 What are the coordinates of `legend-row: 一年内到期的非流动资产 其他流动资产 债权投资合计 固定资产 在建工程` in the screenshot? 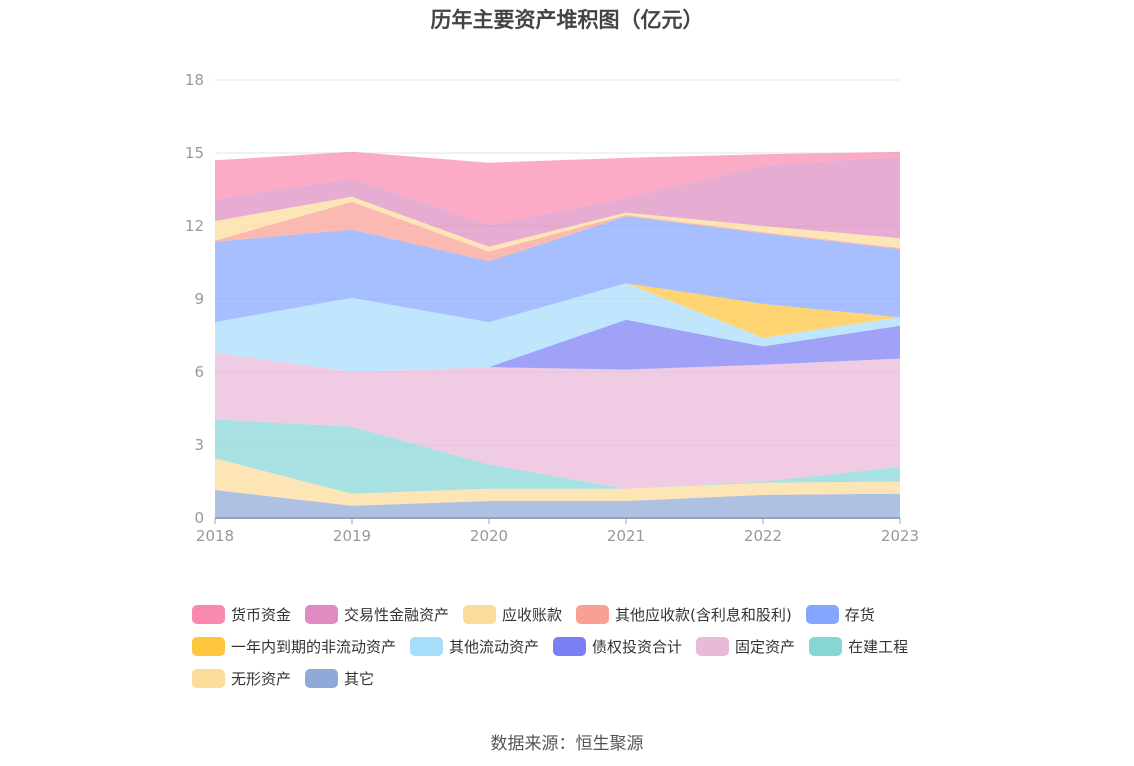 It's located at (592, 646).